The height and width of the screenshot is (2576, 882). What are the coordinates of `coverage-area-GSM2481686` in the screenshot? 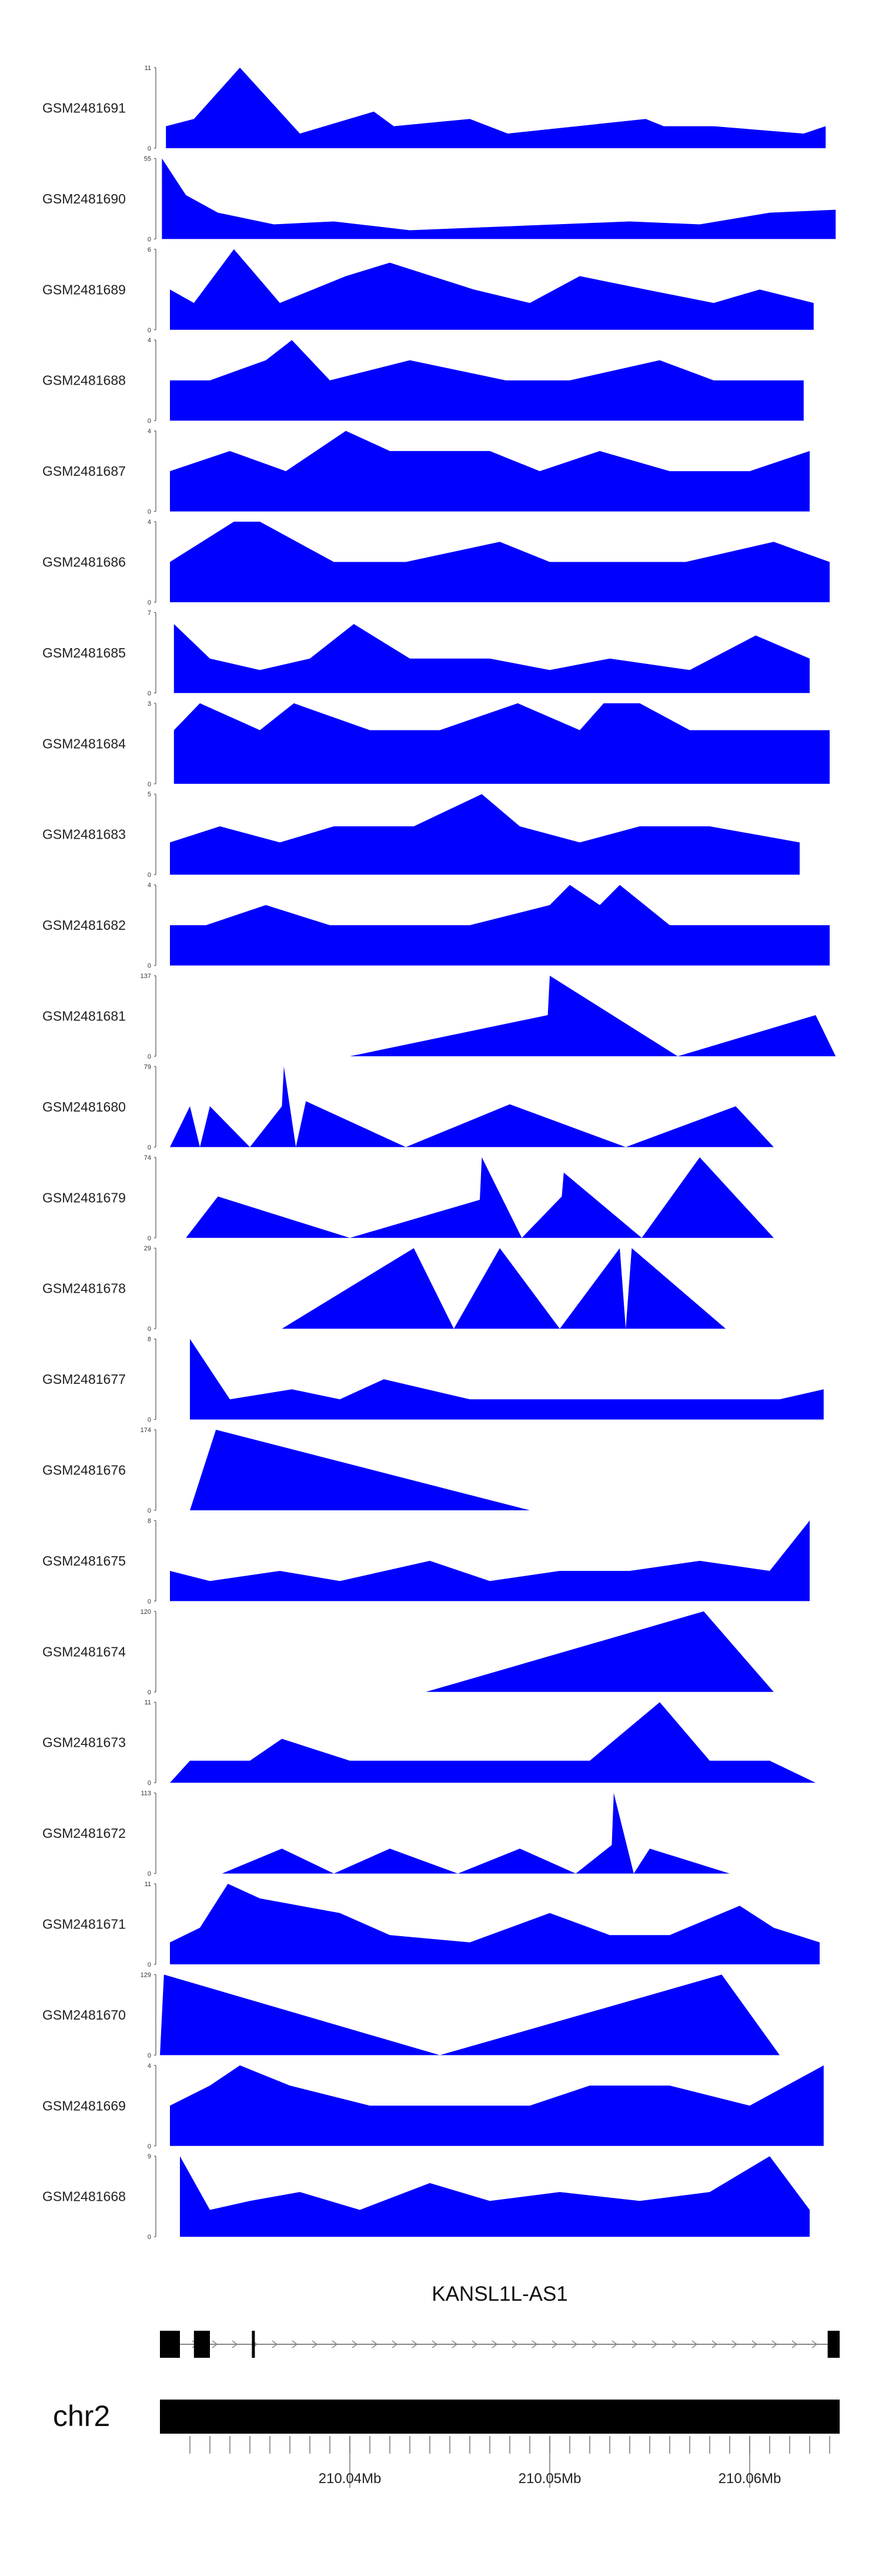 It's located at (500, 562).